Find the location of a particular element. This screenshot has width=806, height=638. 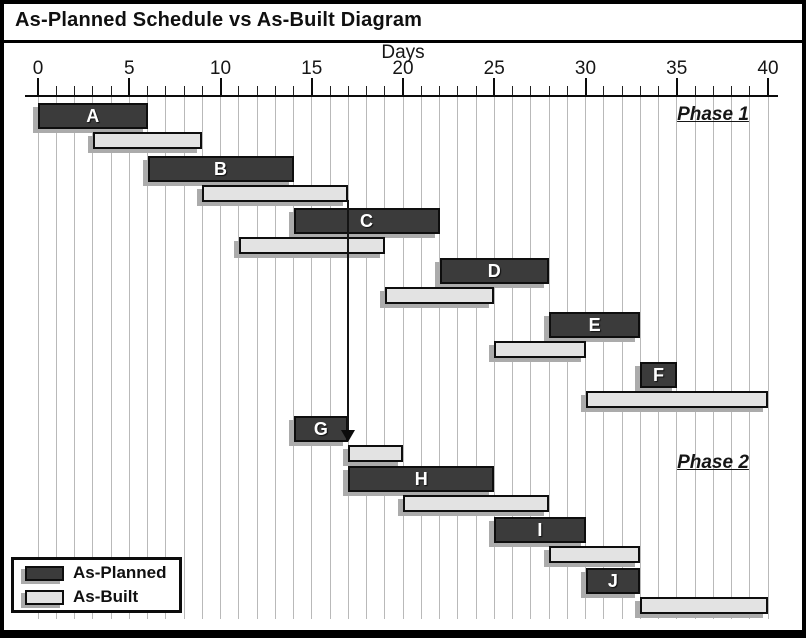

task-J-label: J is located at coordinates (612, 581).